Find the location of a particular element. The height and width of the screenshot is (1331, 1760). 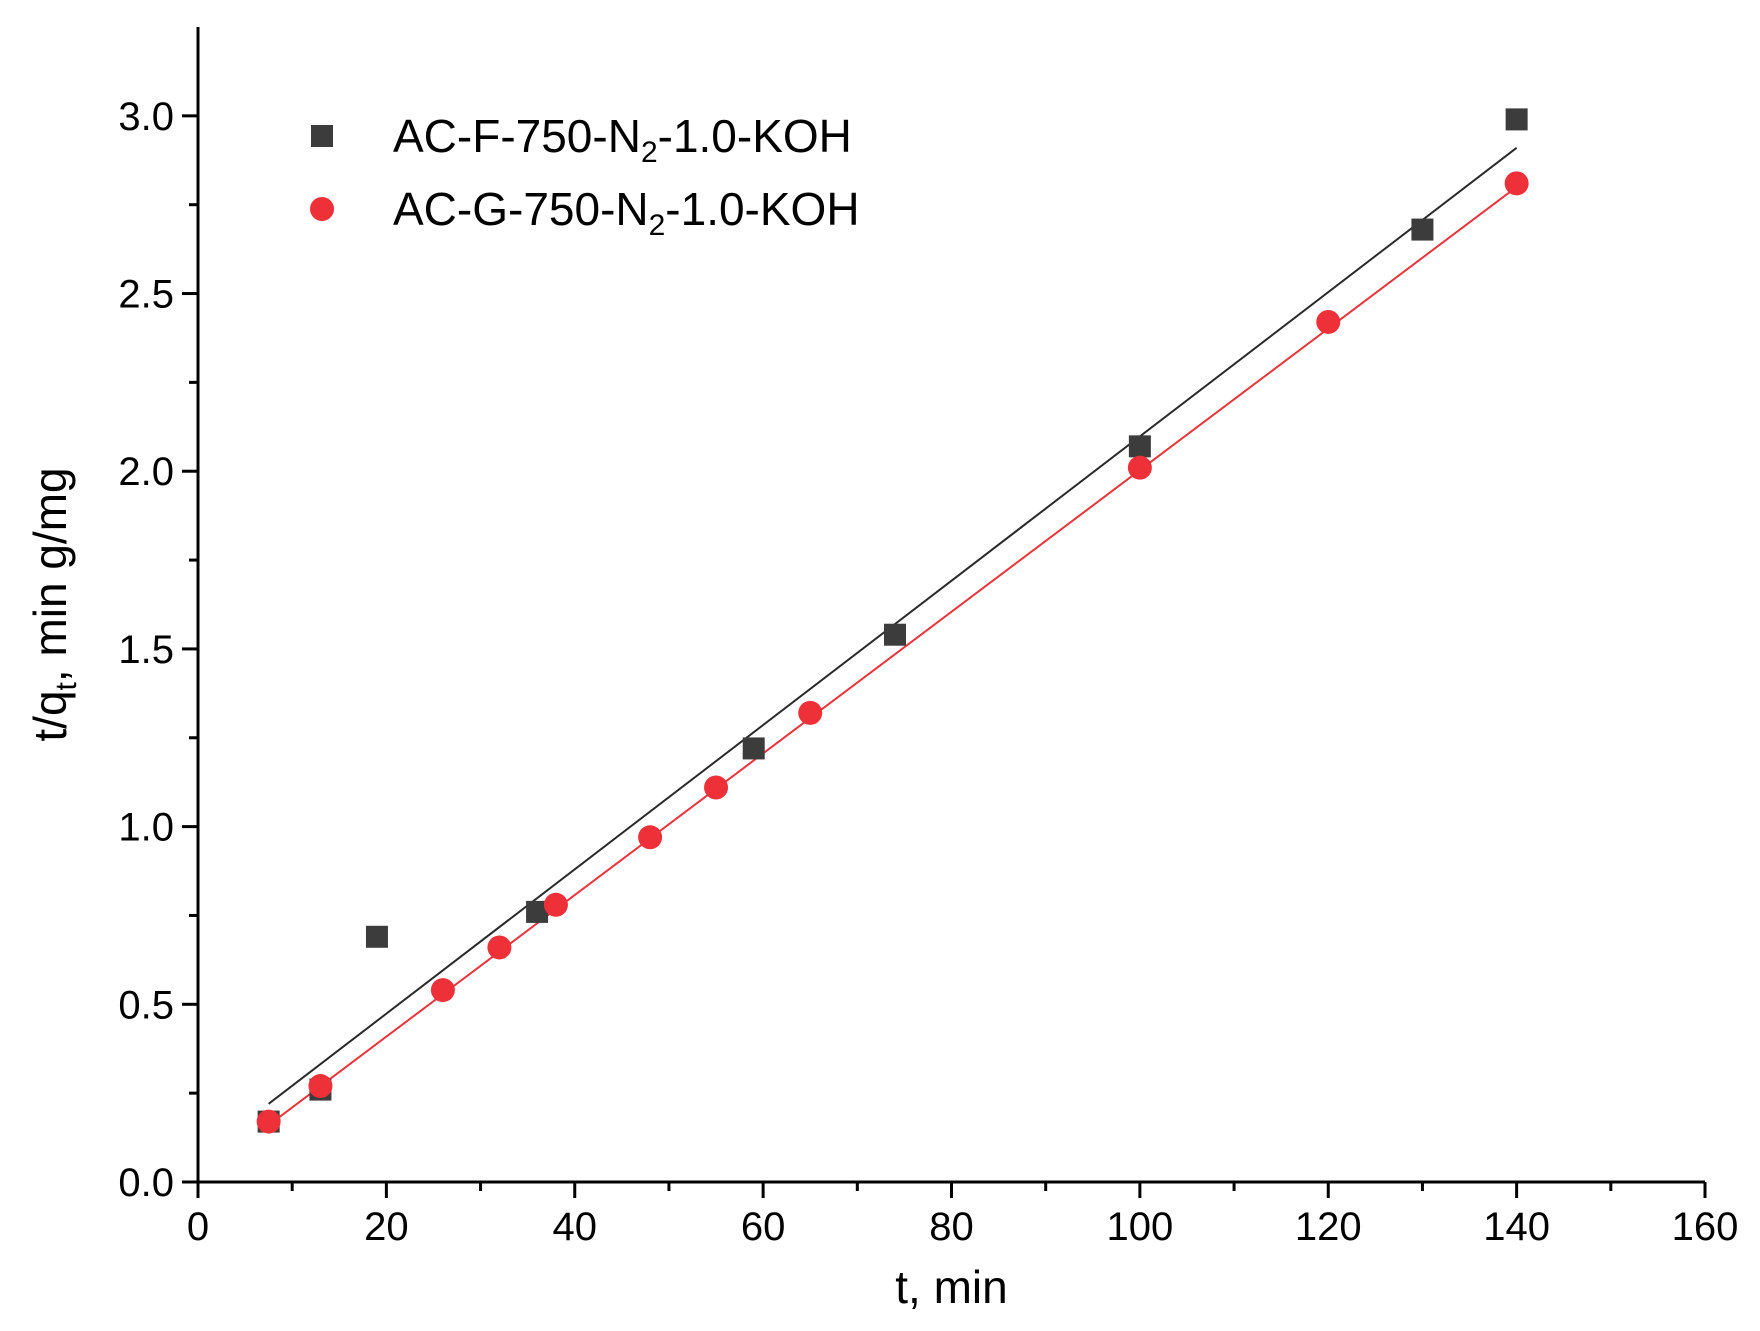

x-tick-label: 100 is located at coordinates (1140, 1227).